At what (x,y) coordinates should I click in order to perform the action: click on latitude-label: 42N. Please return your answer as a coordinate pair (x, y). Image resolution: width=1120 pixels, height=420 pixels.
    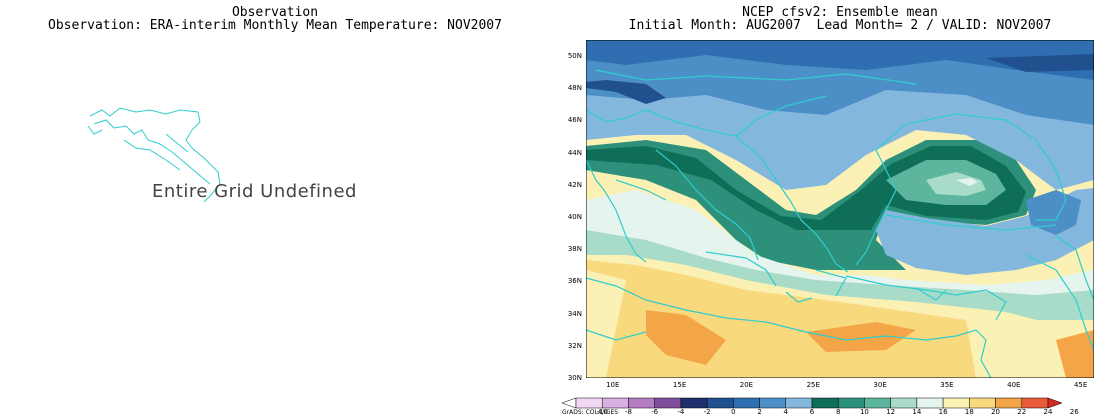
    Looking at the image, I should click on (574, 184).